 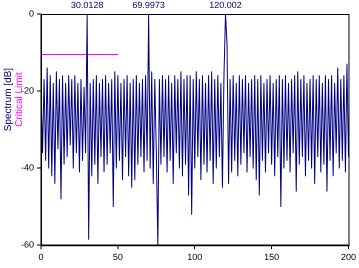 What do you see at coordinates (31, 13) in the screenshot?
I see `y-tick-label: 0` at bounding box center [31, 13].